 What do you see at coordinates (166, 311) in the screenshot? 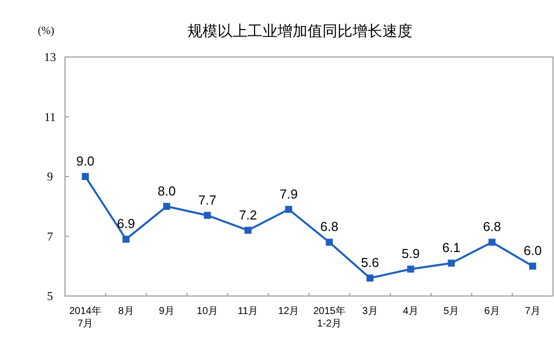
I see `x-tick-label: 9月` at bounding box center [166, 311].